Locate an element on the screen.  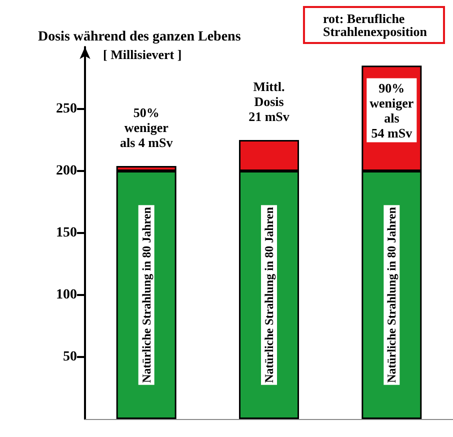
annotation: 90% weniger als 54 mSv is located at coordinates (392, 110).